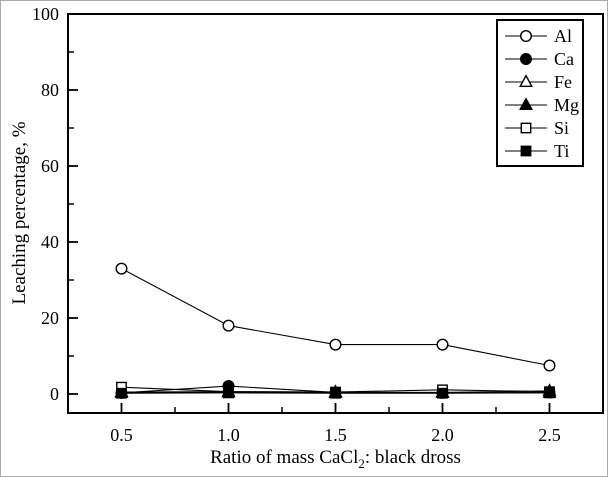 Image resolution: width=608 pixels, height=477 pixels. Describe the element at coordinates (50, 242) in the screenshot. I see `y-tick-label: 40` at that location.